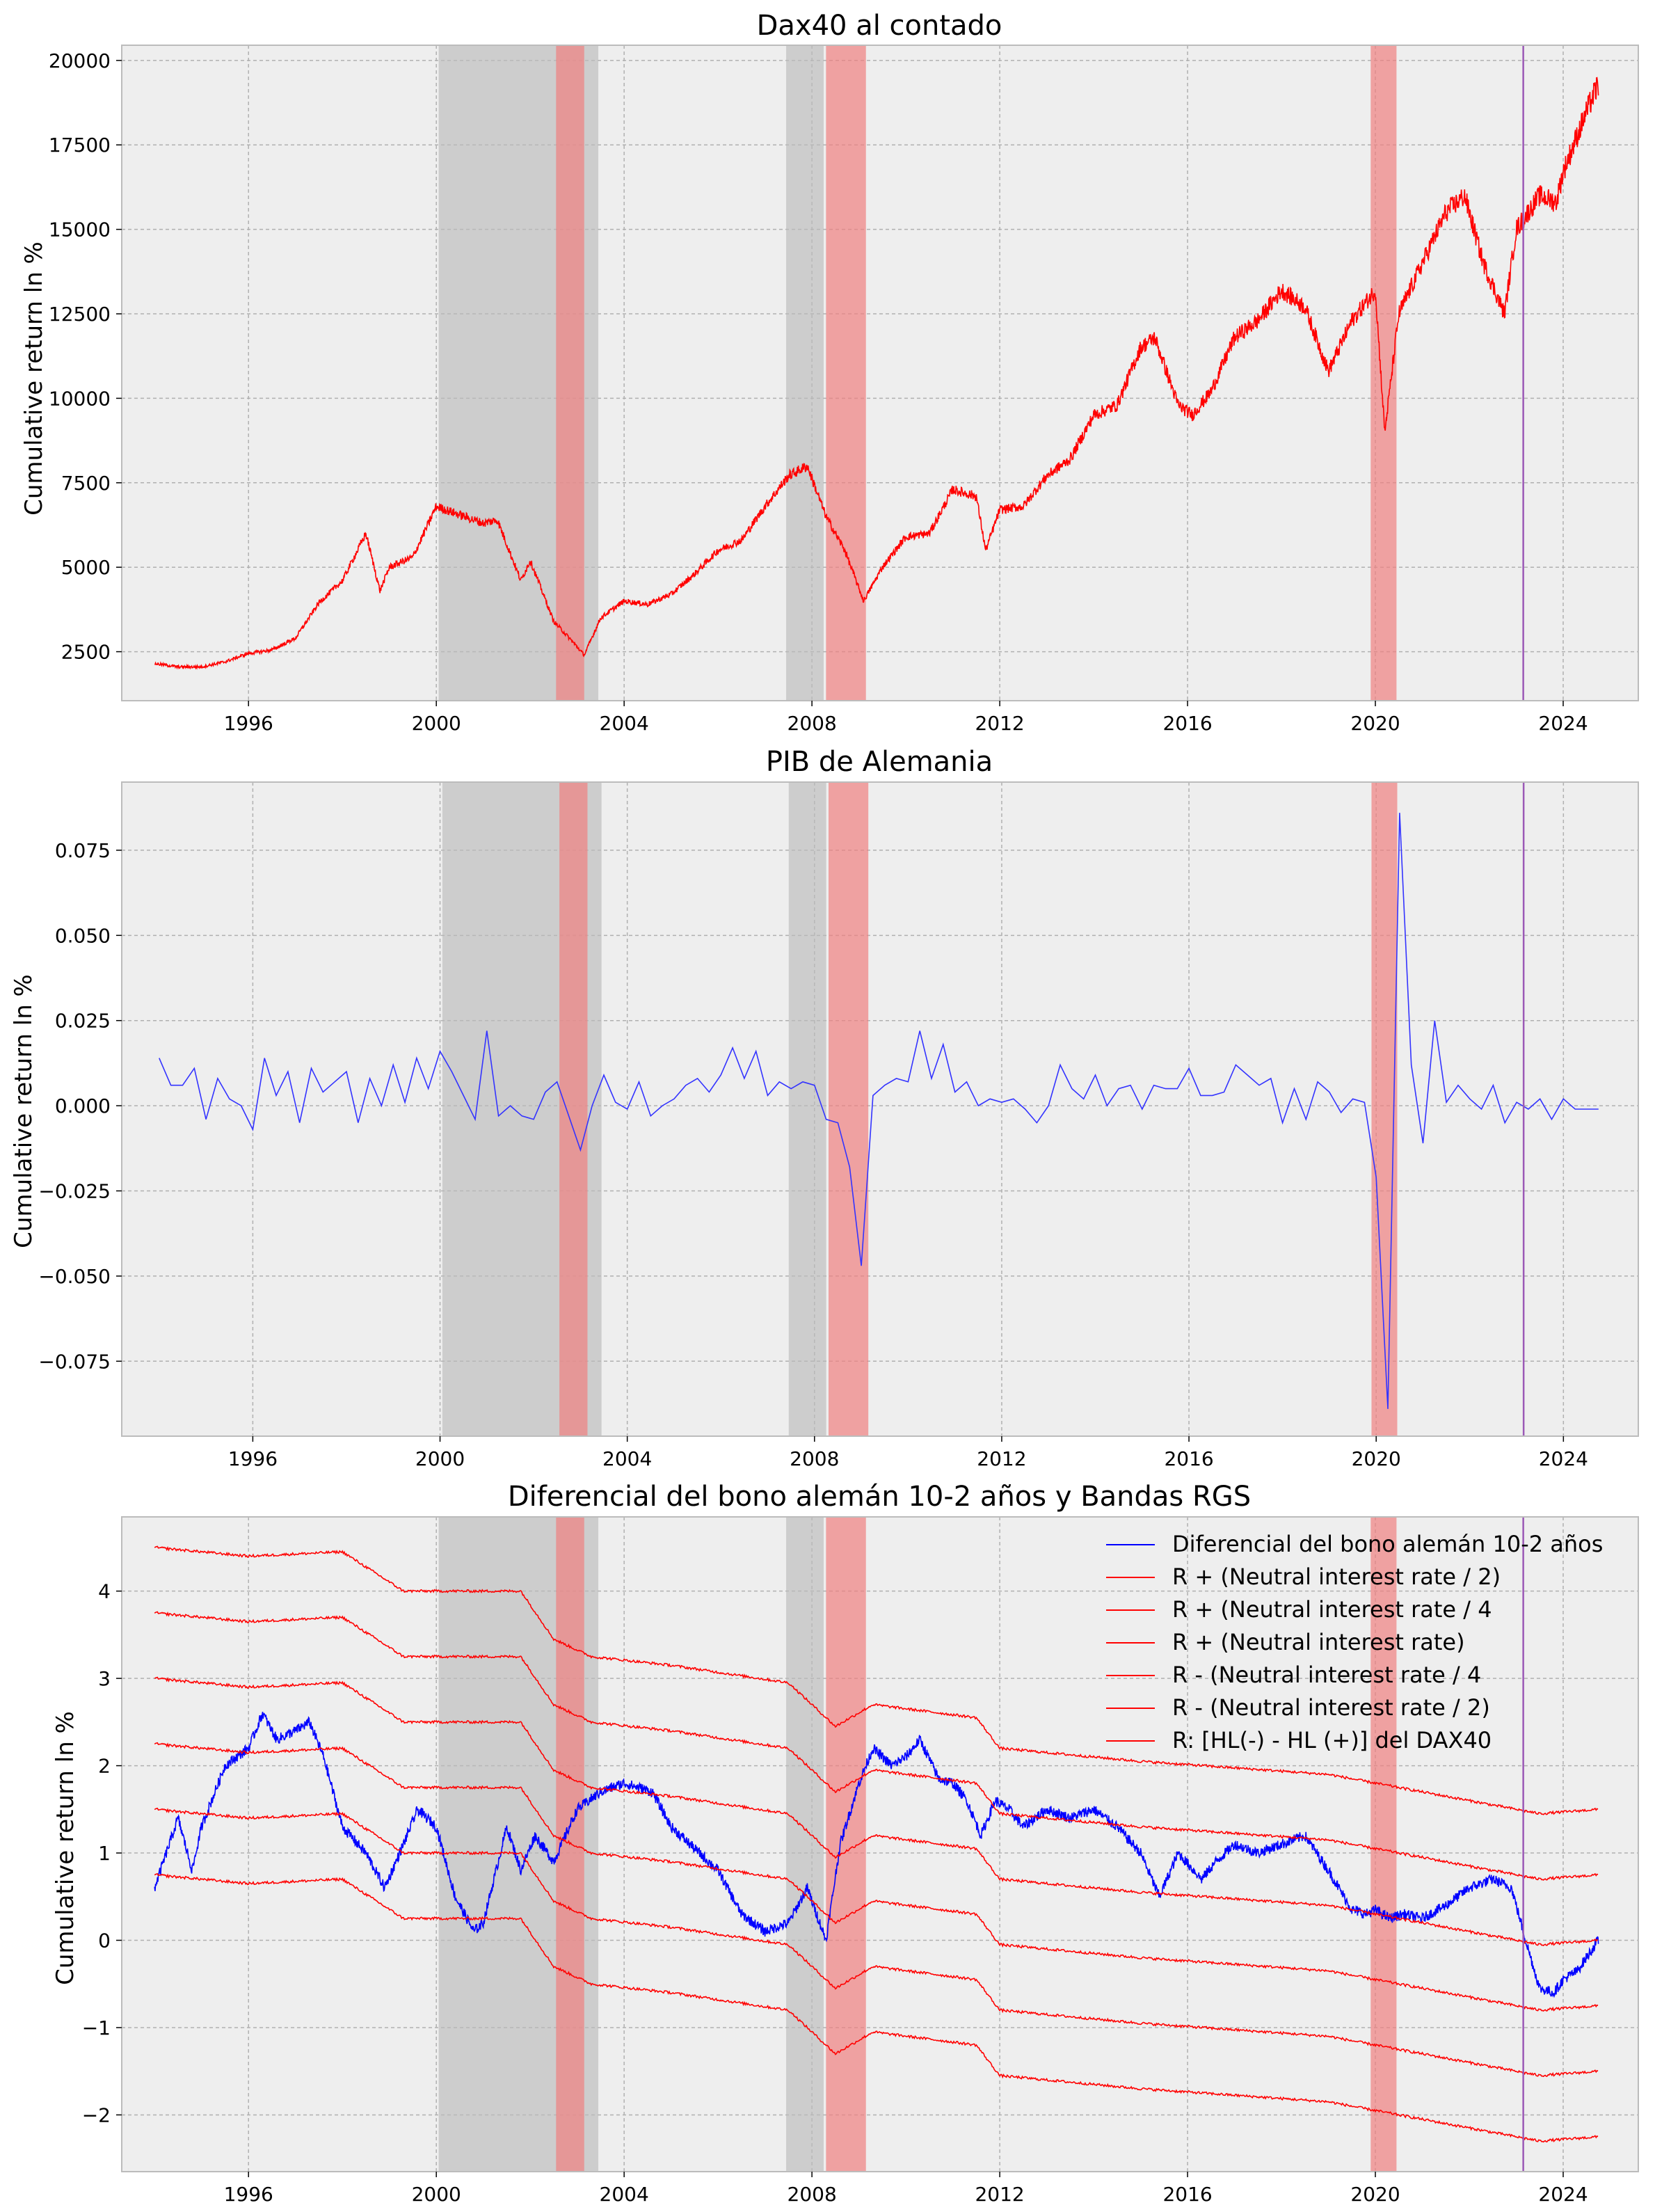 The width and height of the screenshot is (1655, 2212). Describe the element at coordinates (83, 1106) in the screenshot. I see `gdp-y-tick-label: 0.000` at that location.